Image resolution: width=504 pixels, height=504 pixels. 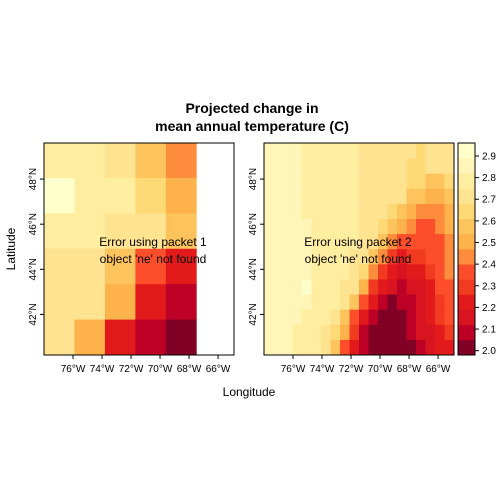 I want to click on y-tick-label: 48°N, so click(x=253, y=179).